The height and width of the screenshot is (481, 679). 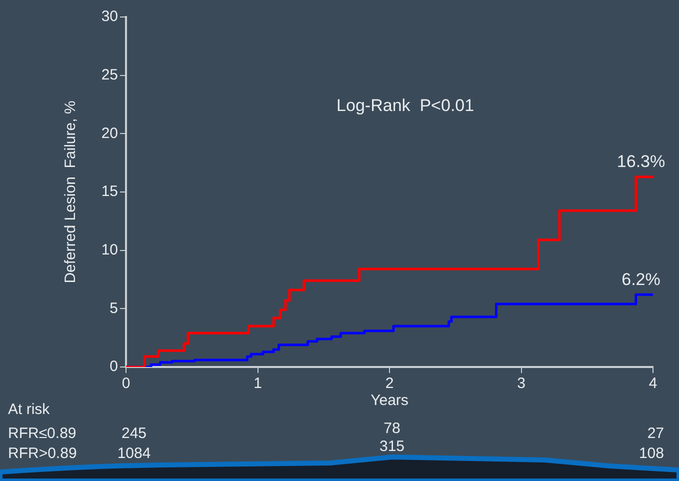 What do you see at coordinates (258, 383) in the screenshot?
I see `x-tick-label: 1` at bounding box center [258, 383].